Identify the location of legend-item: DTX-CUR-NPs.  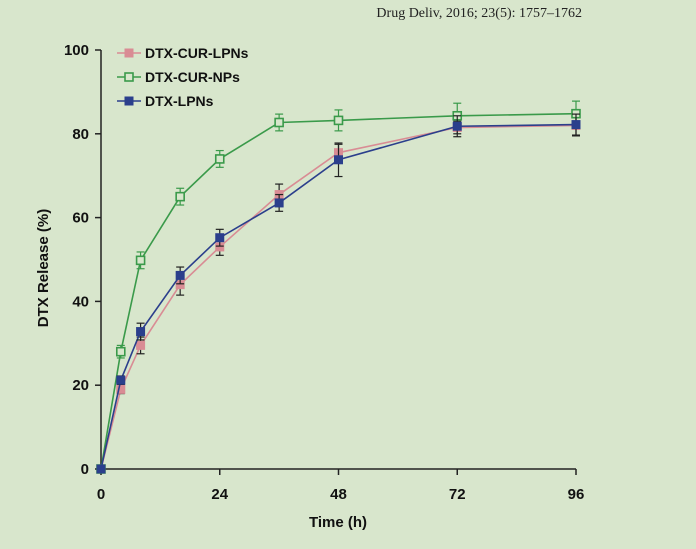
(178, 77).